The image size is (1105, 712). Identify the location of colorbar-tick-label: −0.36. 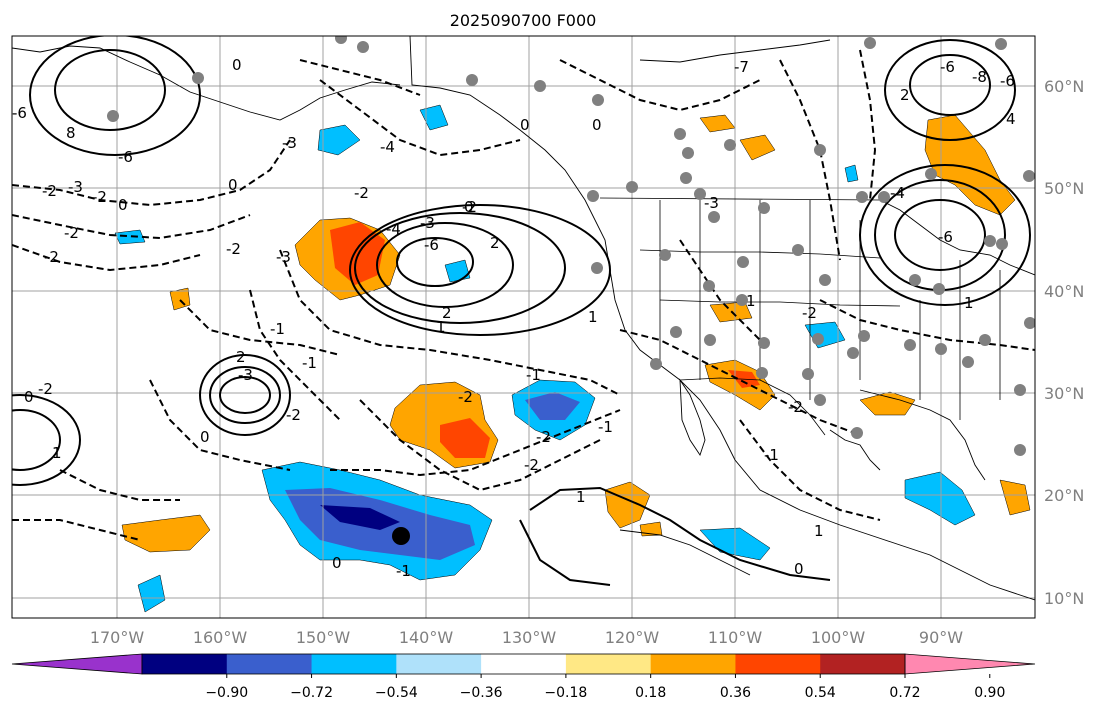
(481, 693).